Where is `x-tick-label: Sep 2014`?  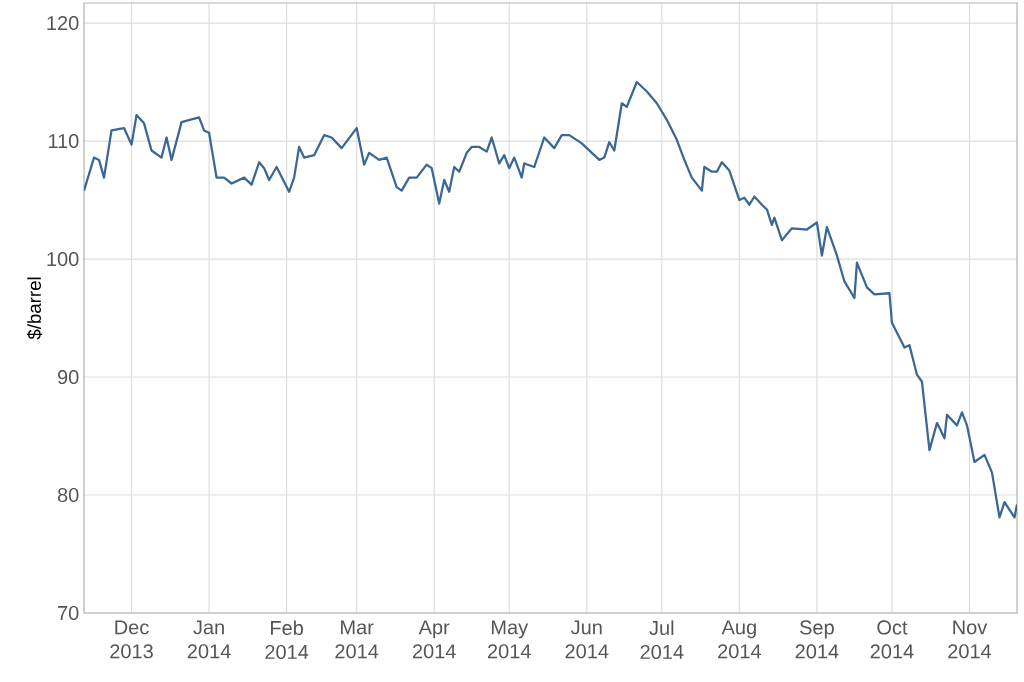
x-tick-label: Sep 2014 is located at coordinates (817, 639).